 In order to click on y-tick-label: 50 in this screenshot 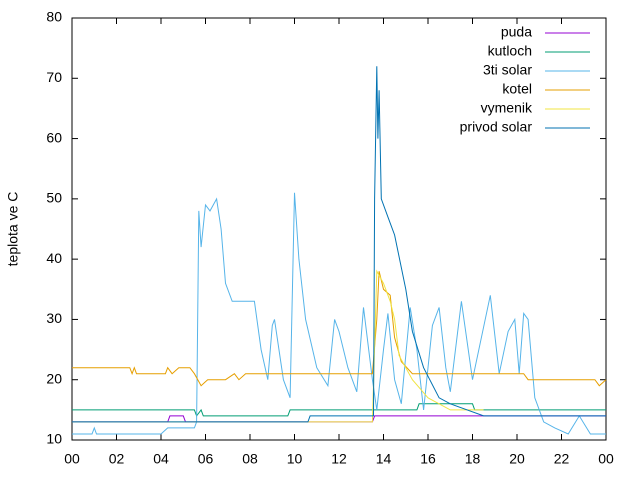, I will do `click(54, 198)`.